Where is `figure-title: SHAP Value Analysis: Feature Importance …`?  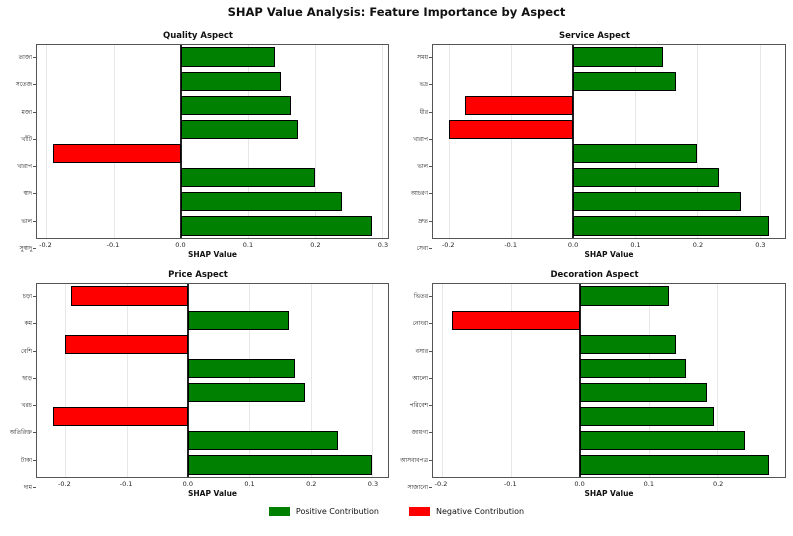
figure-title: SHAP Value Analysis: Feature Importance … is located at coordinates (396, 12).